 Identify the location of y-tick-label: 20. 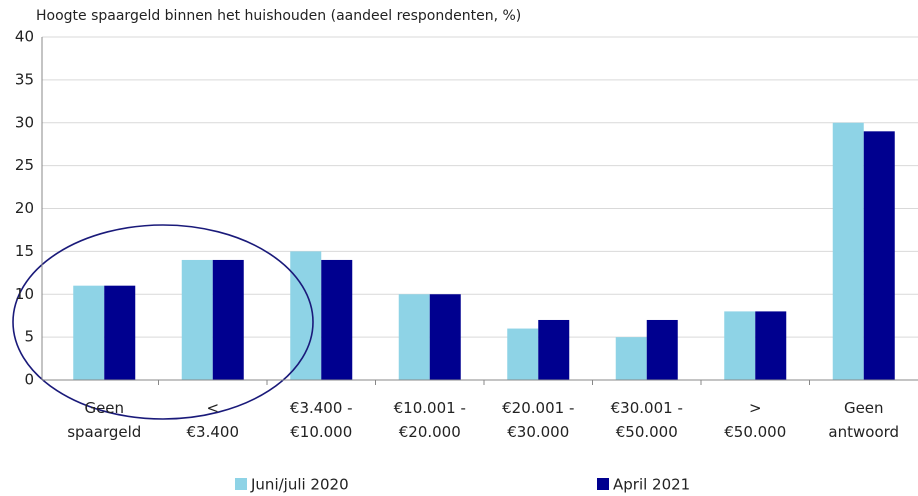
(24, 208).